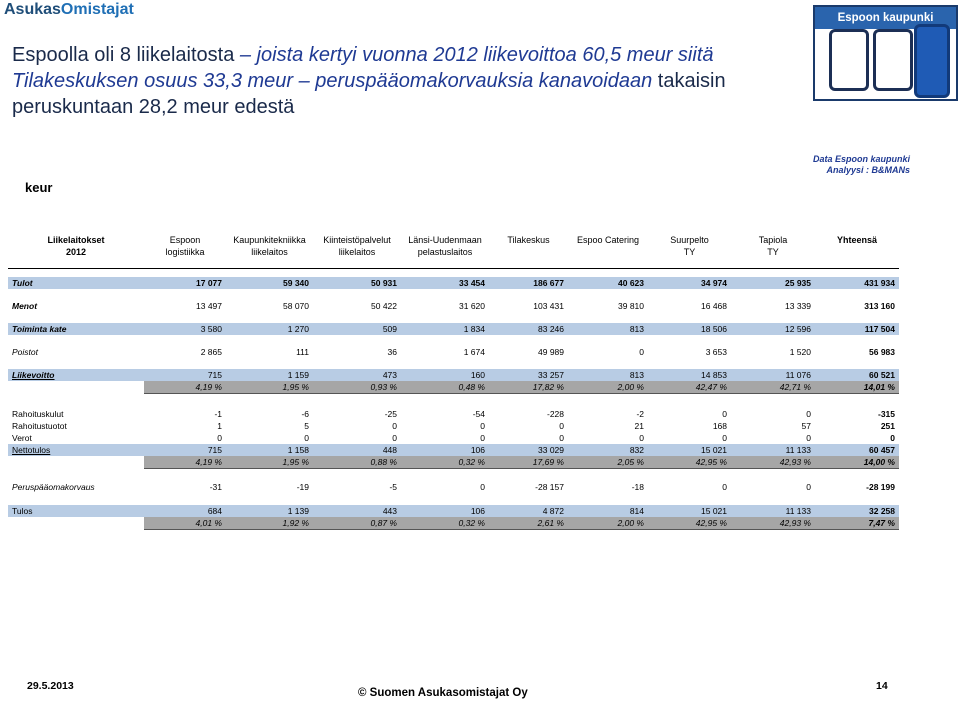 The height and width of the screenshot is (702, 959). What do you see at coordinates (474, 352) in the screenshot?
I see `value-cell: 1 674` at bounding box center [474, 352].